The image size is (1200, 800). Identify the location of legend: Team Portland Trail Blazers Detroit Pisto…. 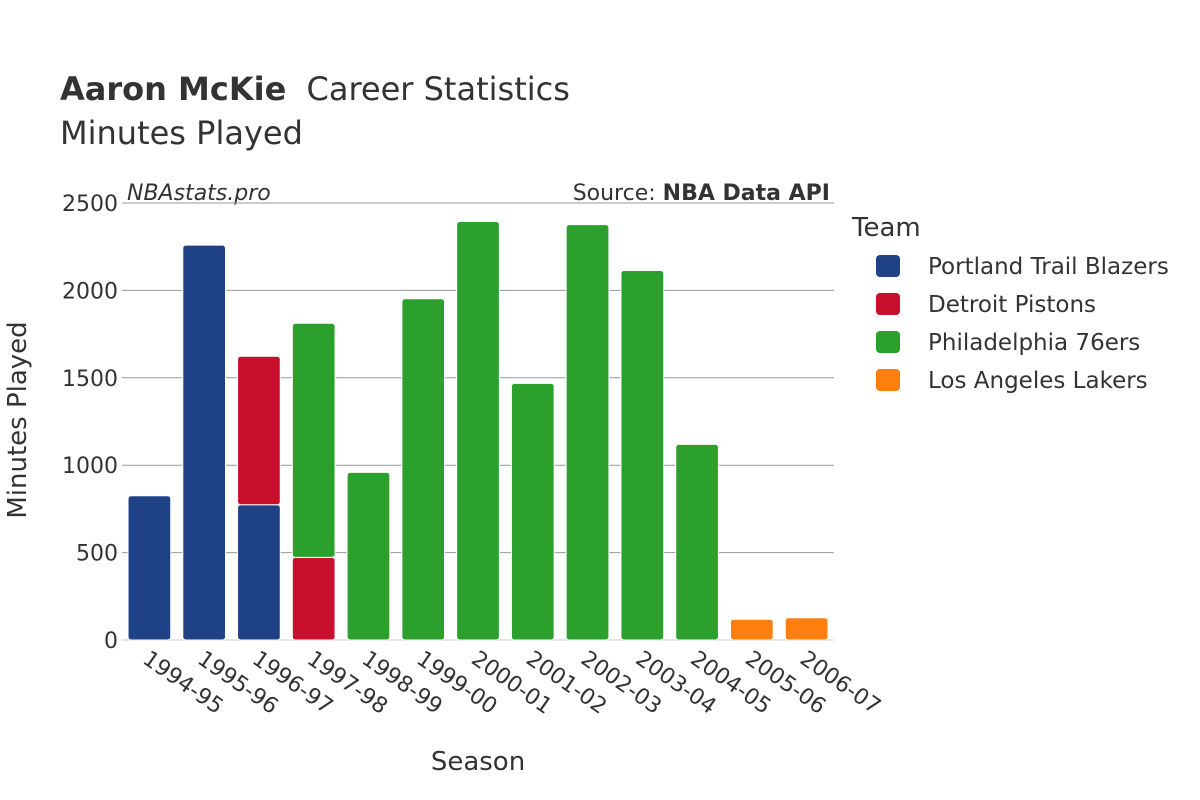
(1010, 303).